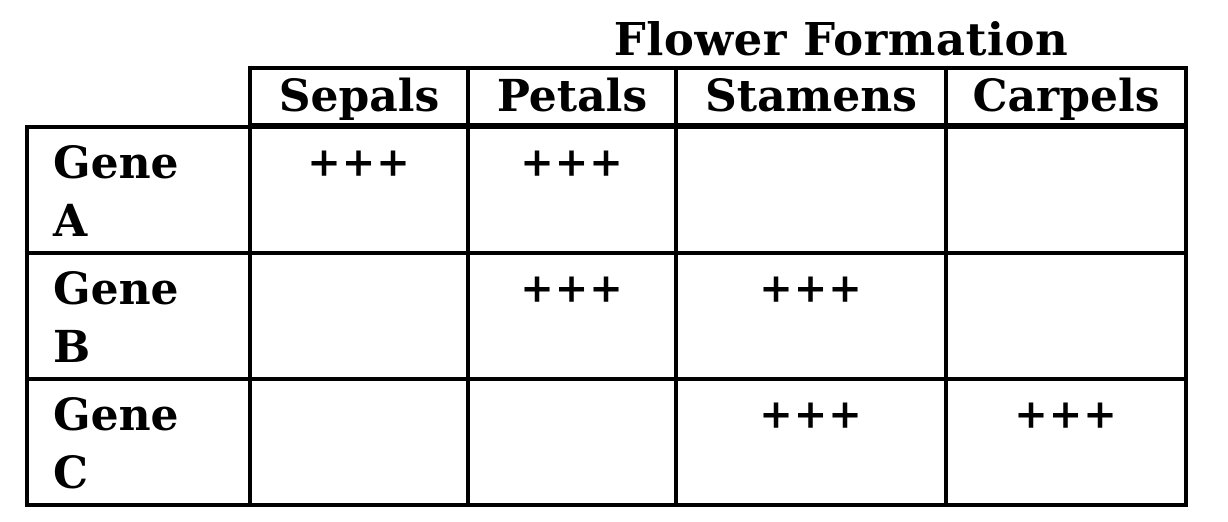 This screenshot has width=1228, height=522. What do you see at coordinates (811, 190) in the screenshot?
I see `cell-a-stamens` at bounding box center [811, 190].